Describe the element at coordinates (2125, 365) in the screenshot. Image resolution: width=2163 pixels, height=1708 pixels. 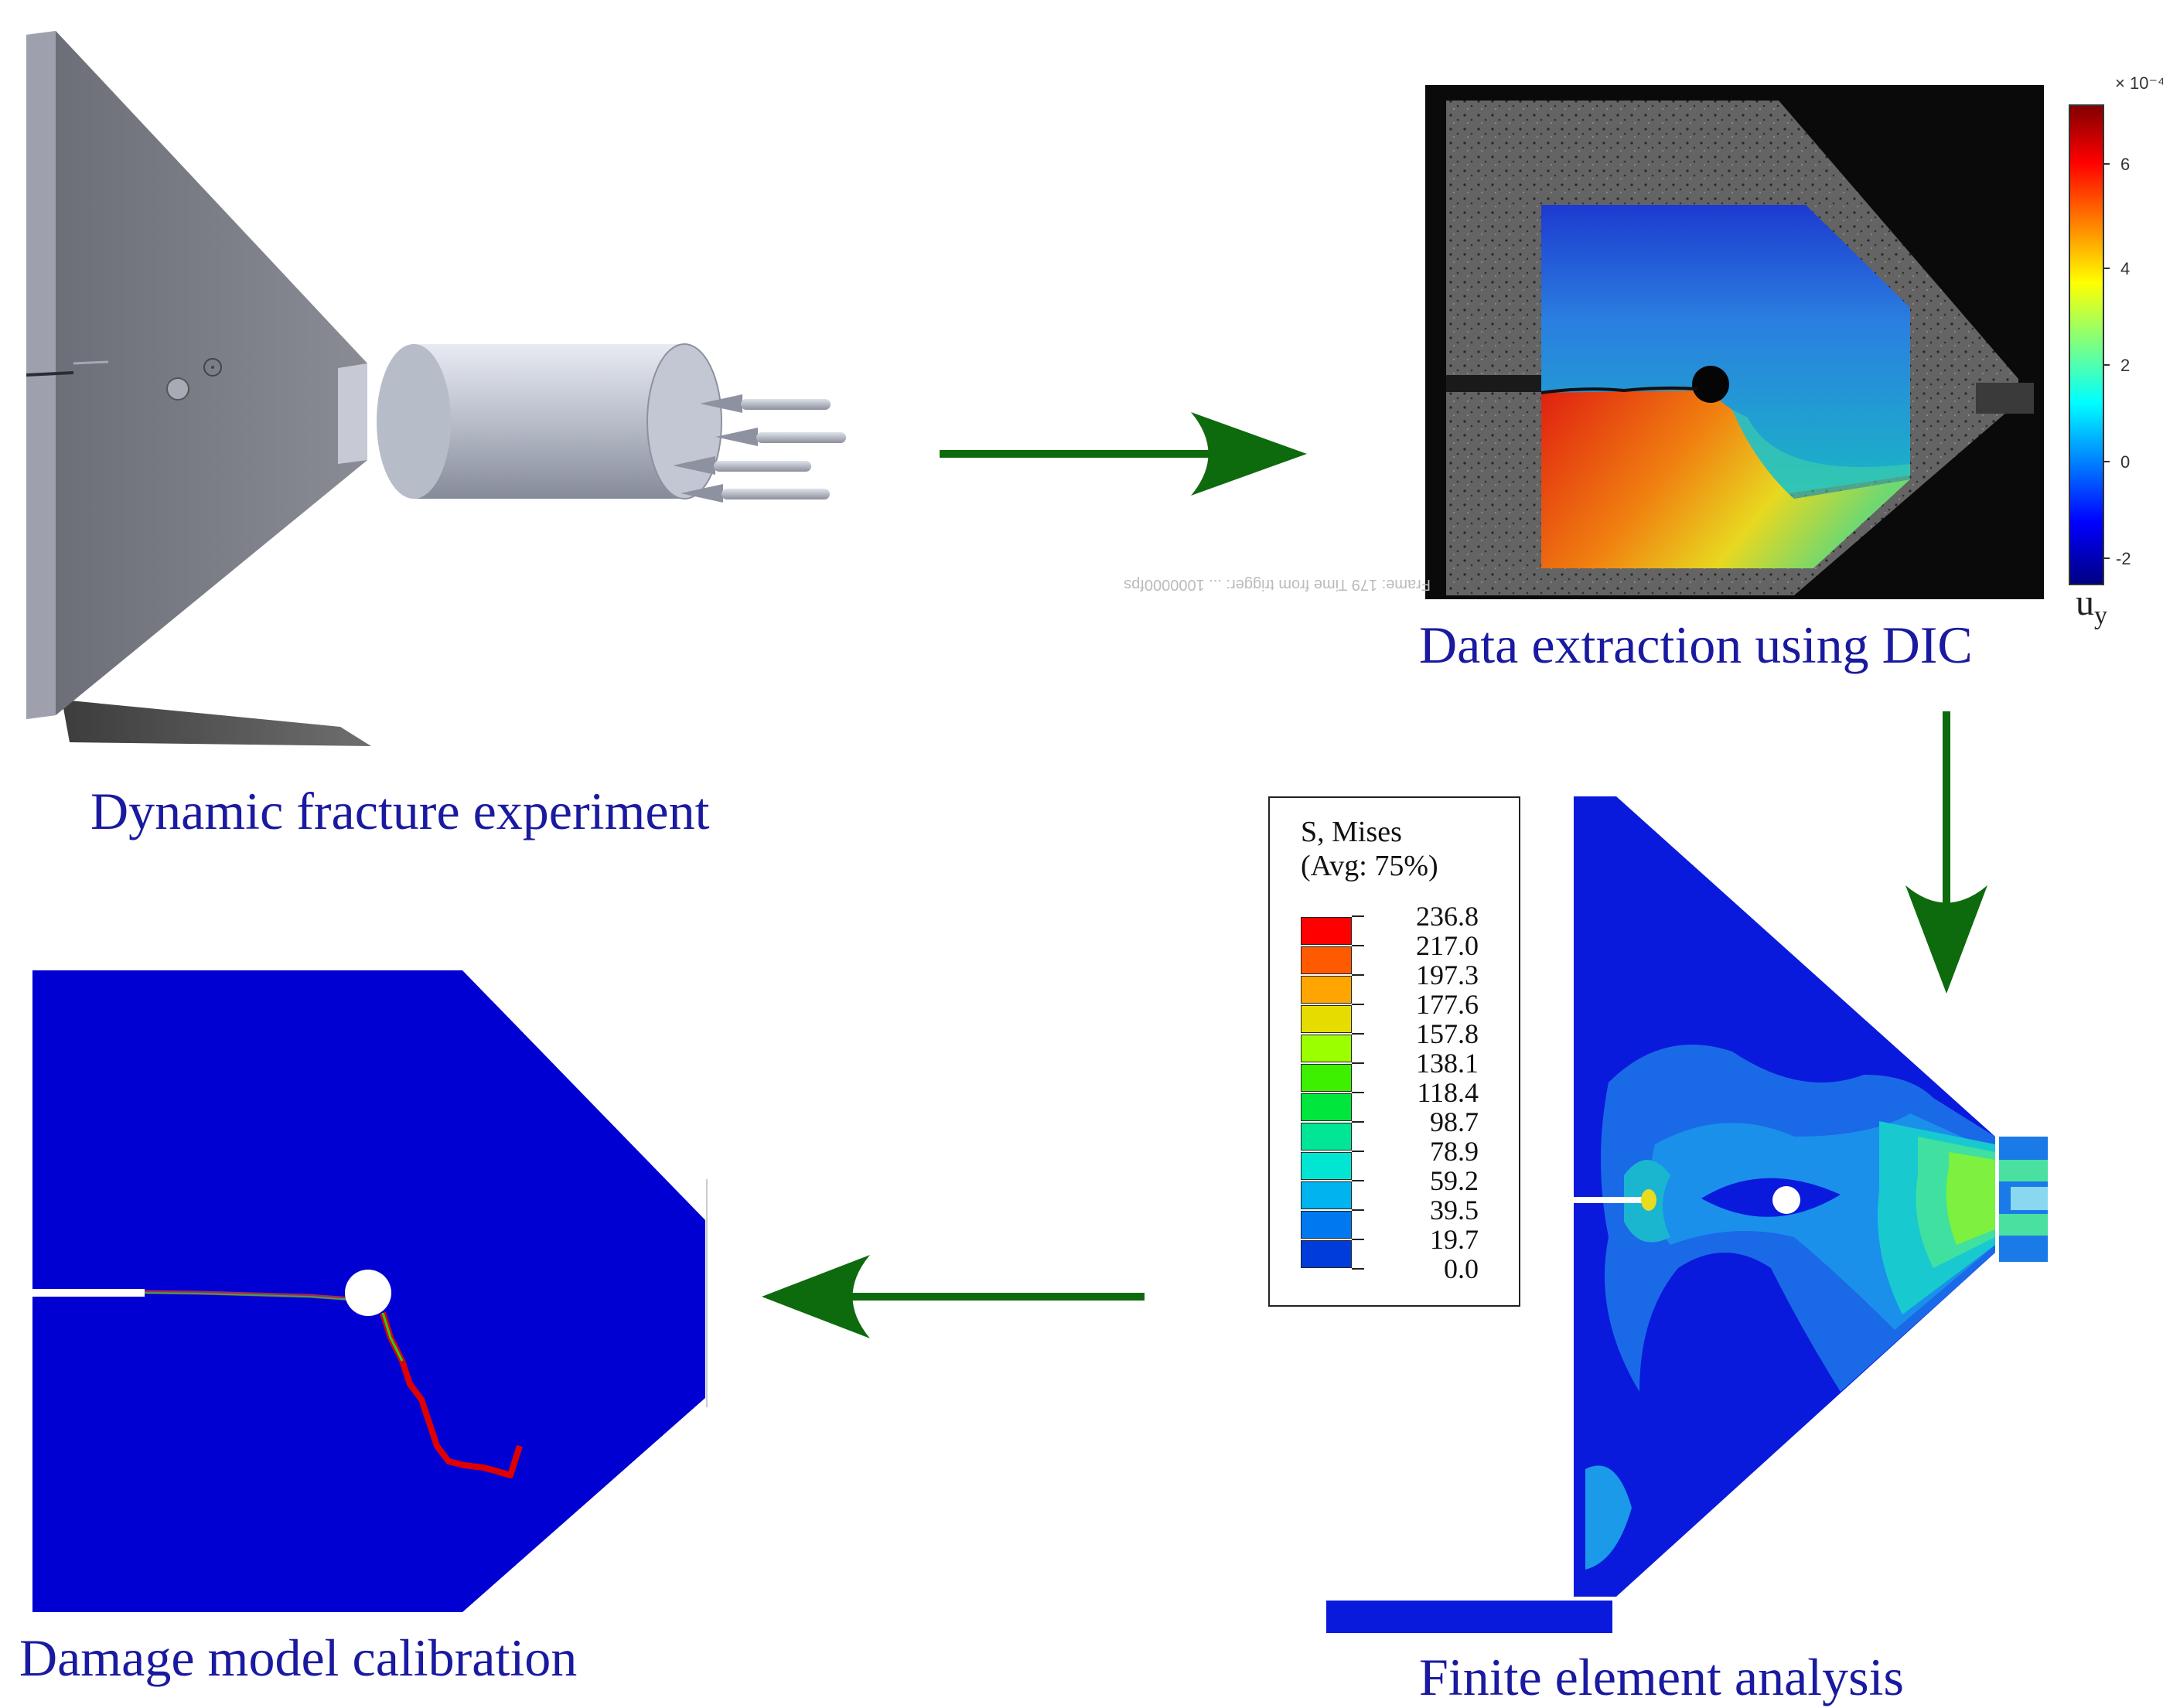
I see `dic-colorbar-tick: 2` at that location.